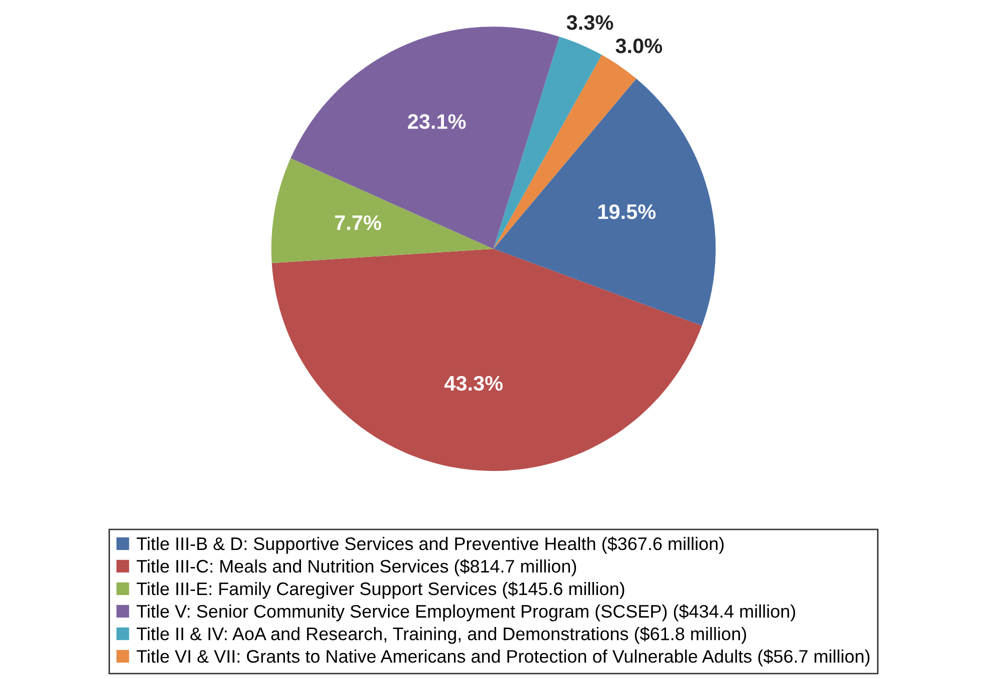  Describe the element at coordinates (356, 567) in the screenshot. I see `legend-label: Title III-C: Meals and Nutrition Services ($814.7 million)` at that location.